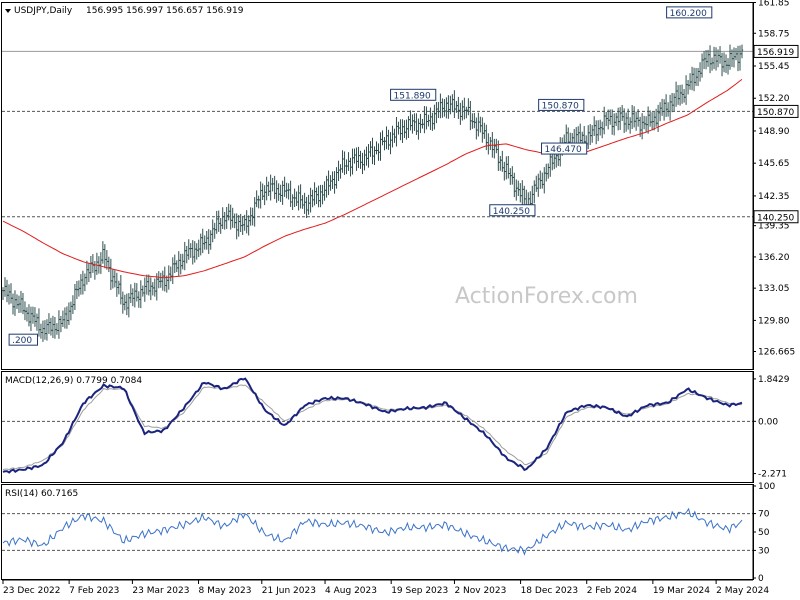  I want to click on rsi-tick-label: 30, so click(764, 551).